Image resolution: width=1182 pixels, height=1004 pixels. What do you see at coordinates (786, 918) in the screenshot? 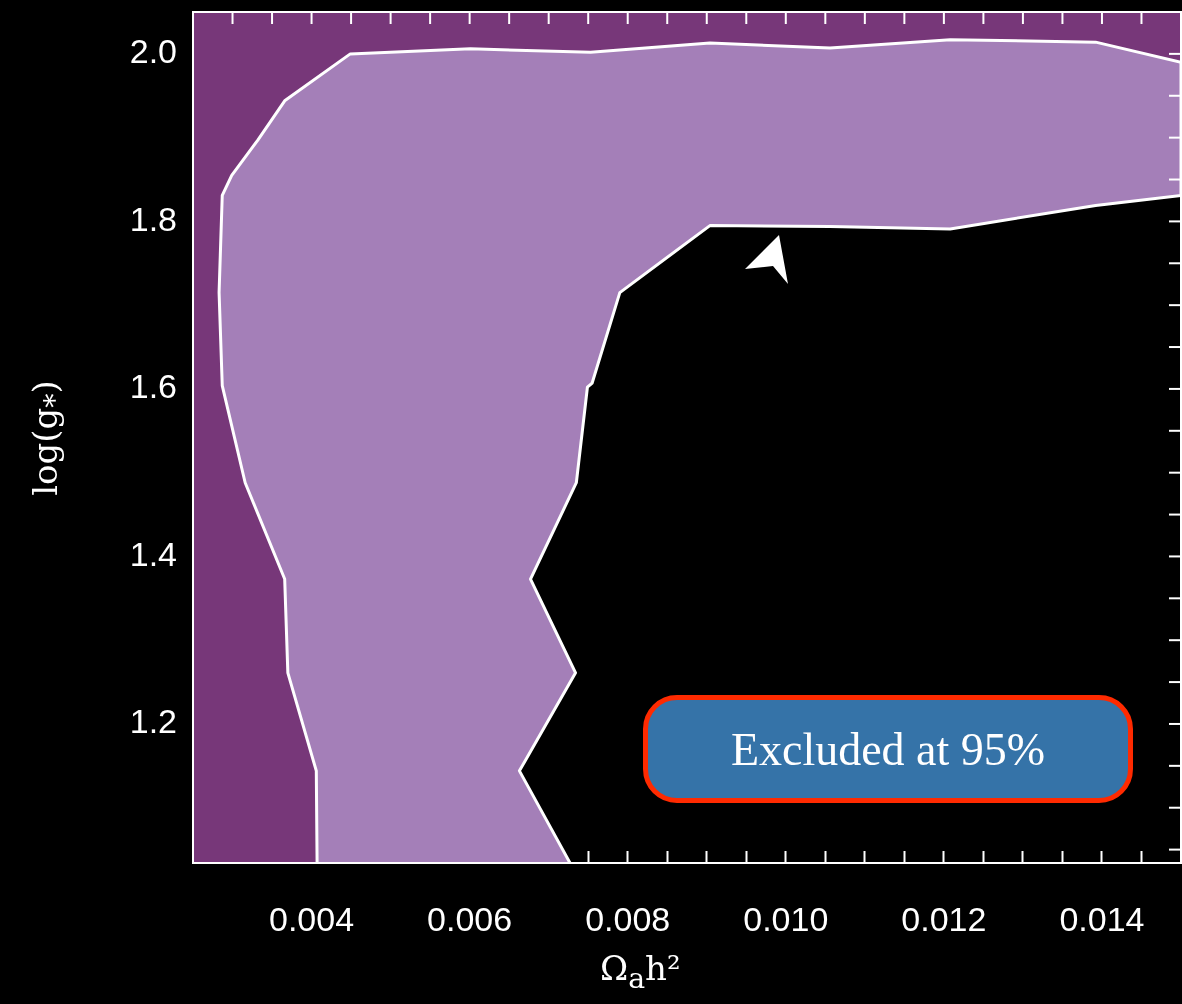
I see `x-tick-label: 0.010` at bounding box center [786, 918].